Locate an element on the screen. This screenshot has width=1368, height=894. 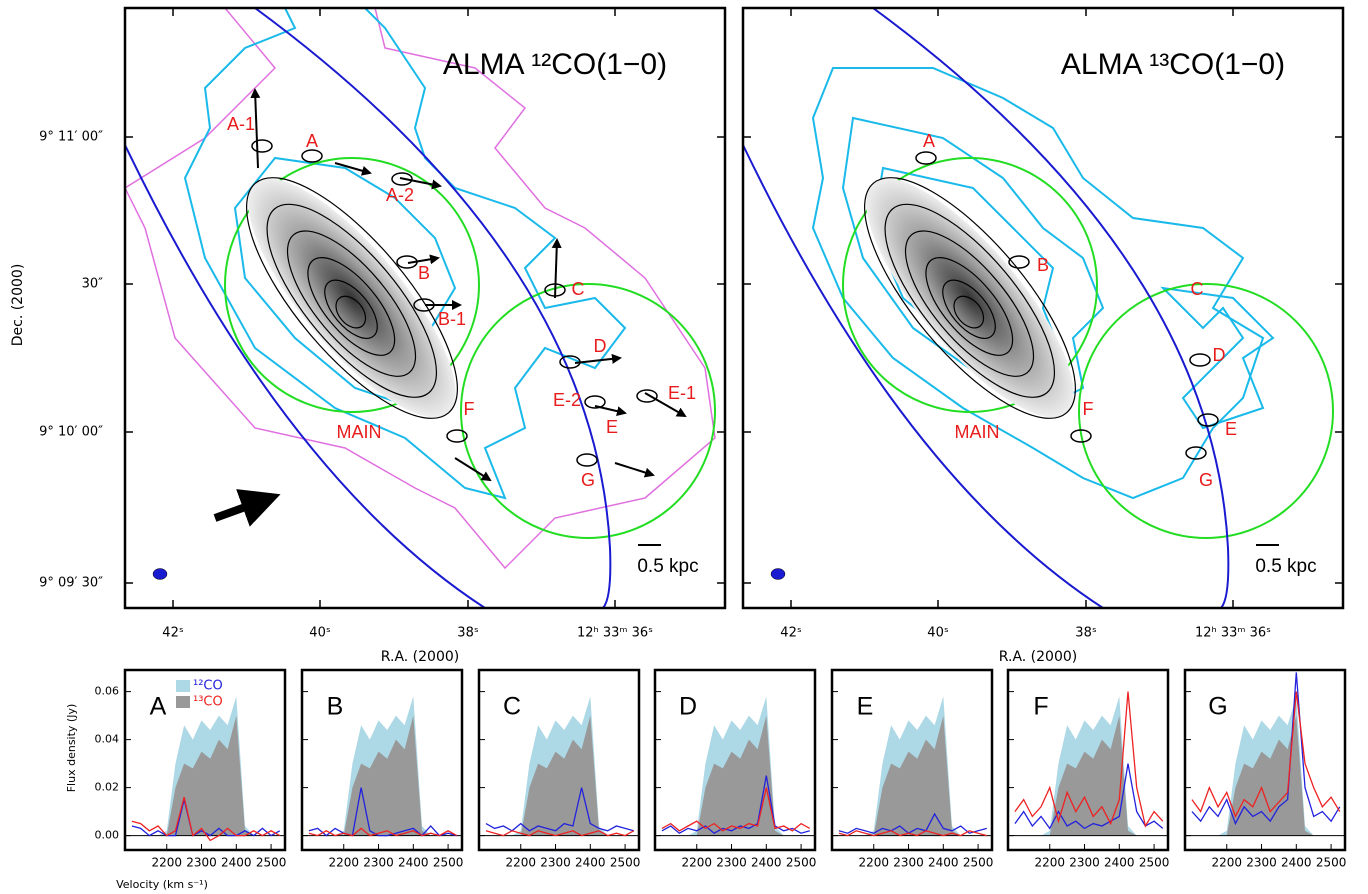
x-tick-label: 42ˢ is located at coordinates (791, 633).